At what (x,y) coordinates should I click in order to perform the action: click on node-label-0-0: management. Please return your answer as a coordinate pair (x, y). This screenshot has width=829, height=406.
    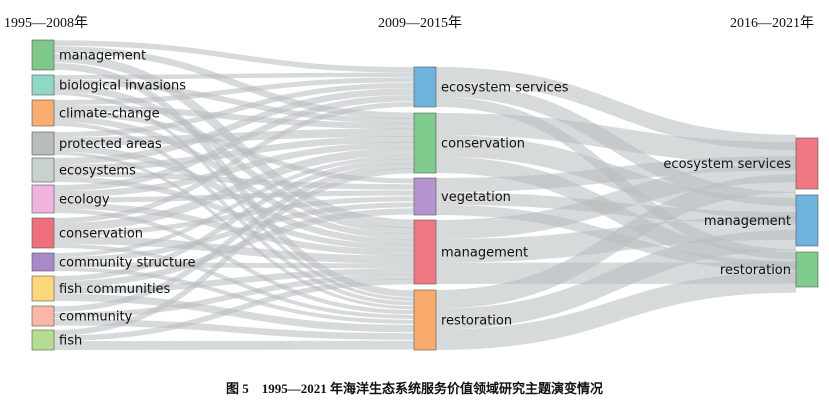
    Looking at the image, I should click on (102, 56).